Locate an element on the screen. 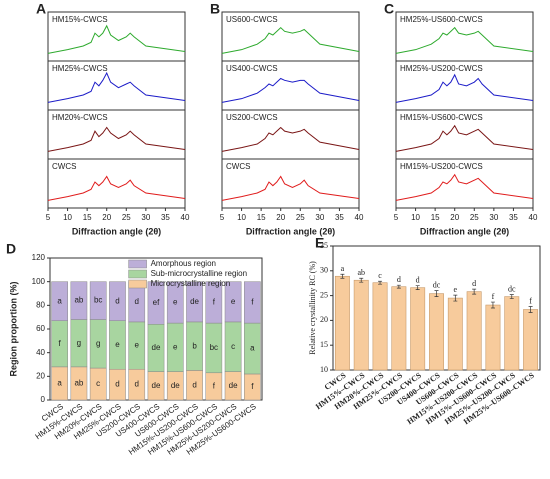  x-axis-label: Diffraction angle (2θ) is located at coordinates (464, 231).